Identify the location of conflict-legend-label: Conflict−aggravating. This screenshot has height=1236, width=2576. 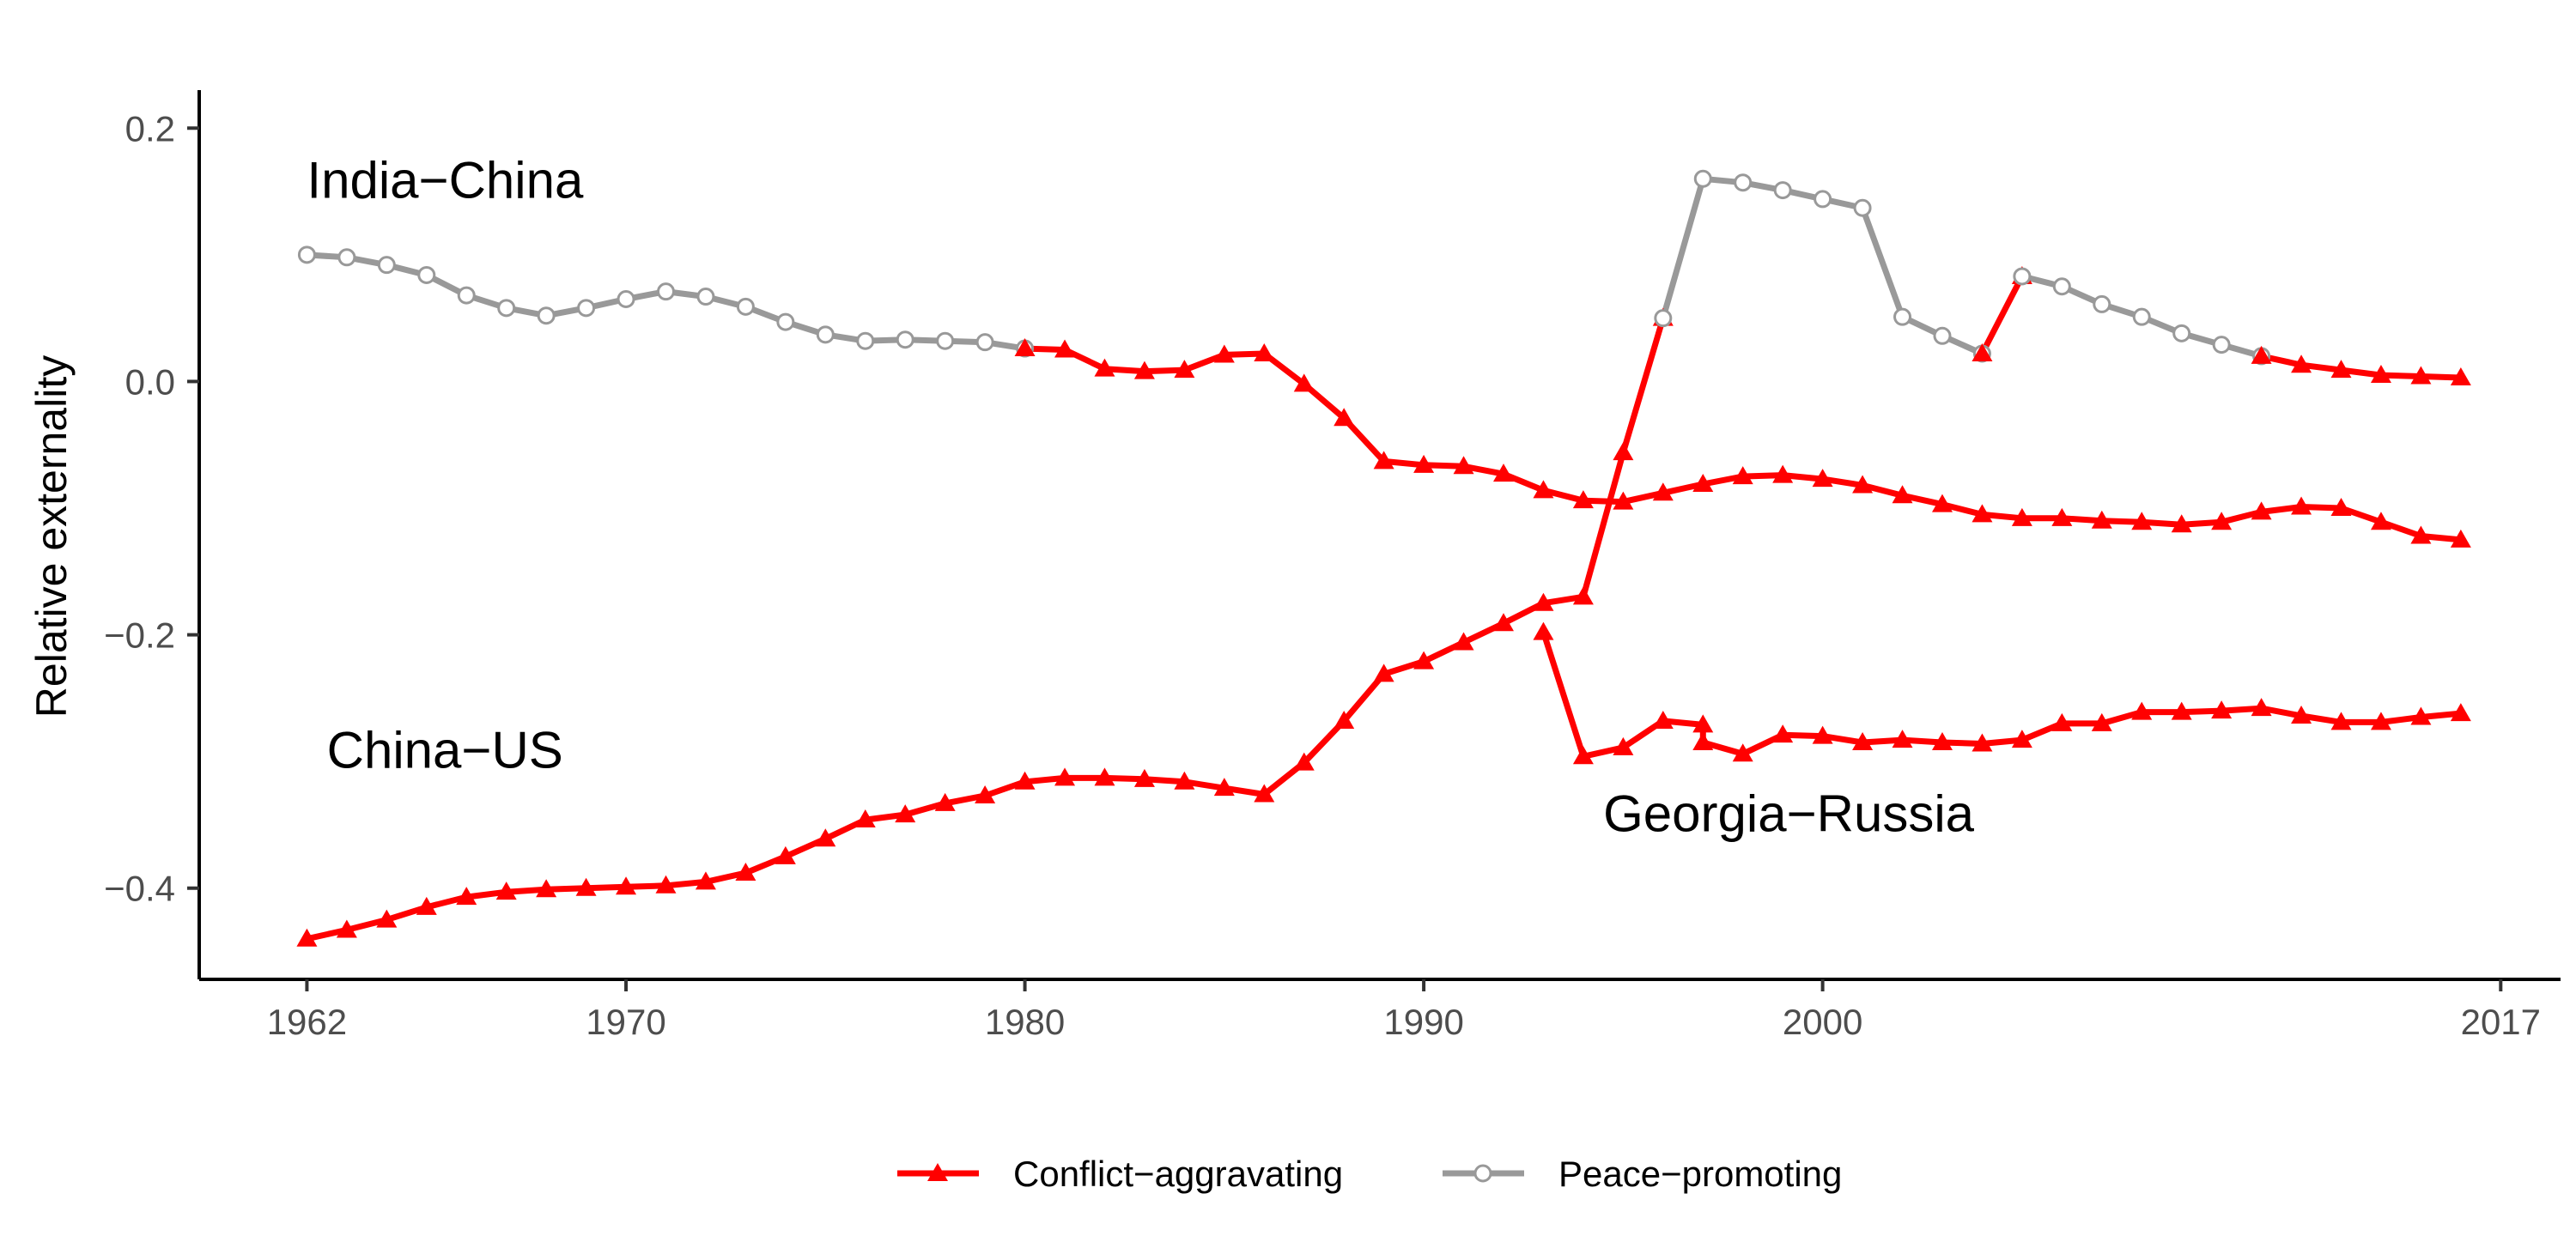
(1178, 1174).